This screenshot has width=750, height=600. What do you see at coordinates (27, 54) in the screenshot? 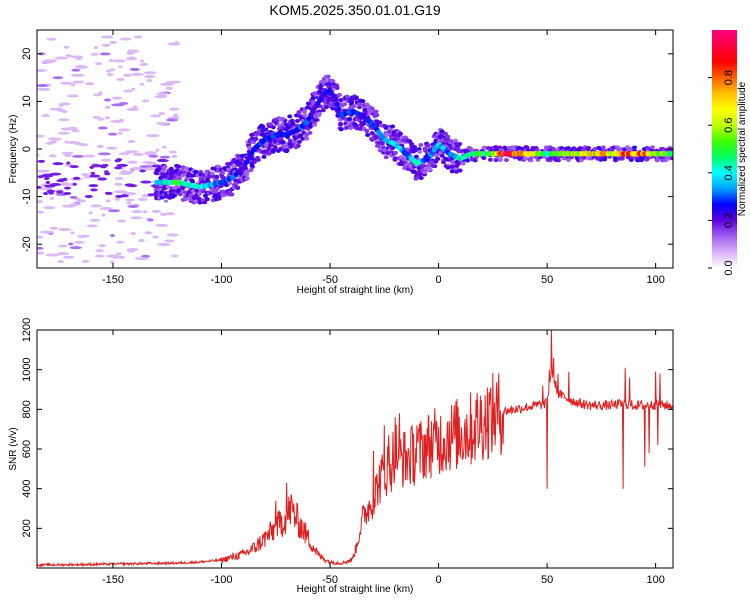
I see `spectrogram-y-tick-label: 20` at bounding box center [27, 54].